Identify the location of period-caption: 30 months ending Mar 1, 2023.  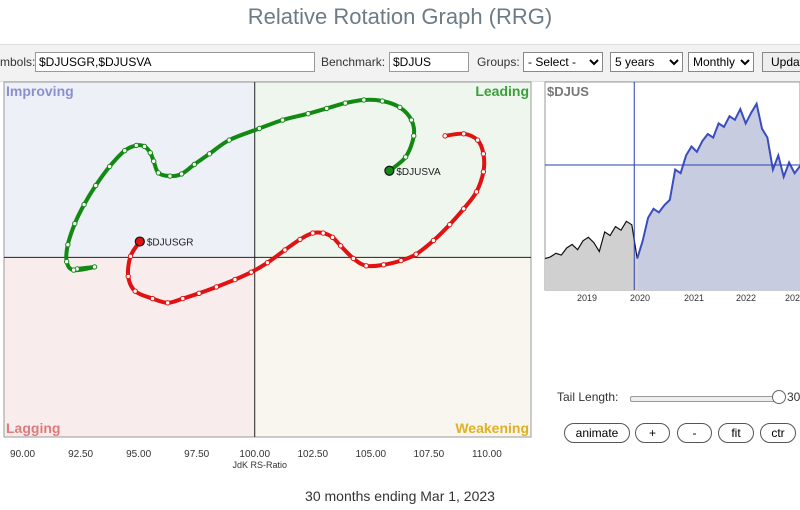
(400, 496).